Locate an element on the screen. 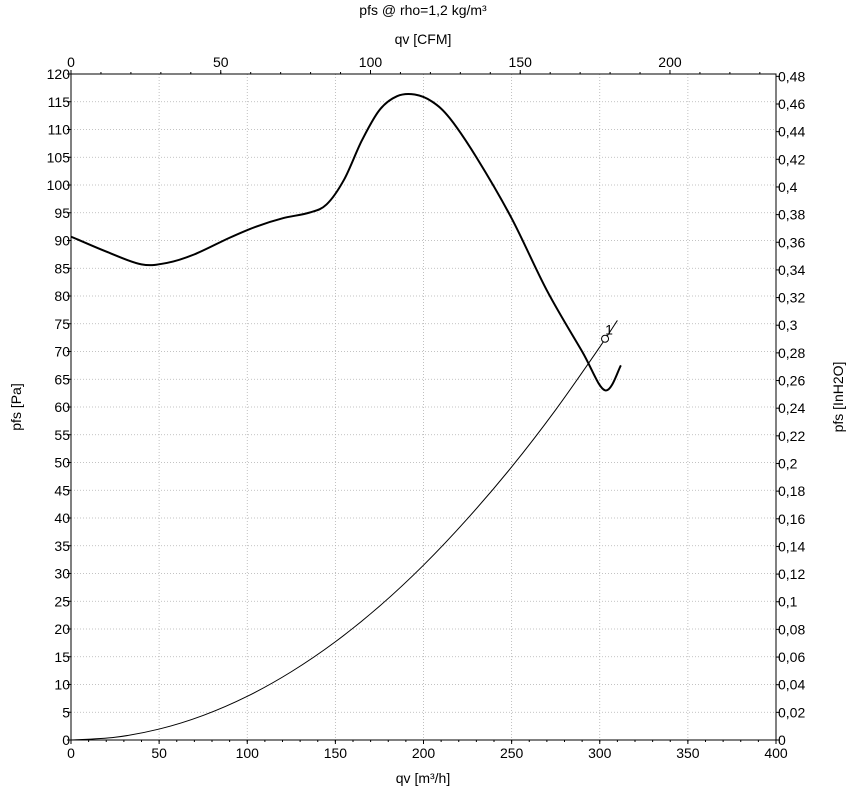 This screenshot has height=789, width=847. bottom-x-axis-title: qv [m³/h] is located at coordinates (423, 778).